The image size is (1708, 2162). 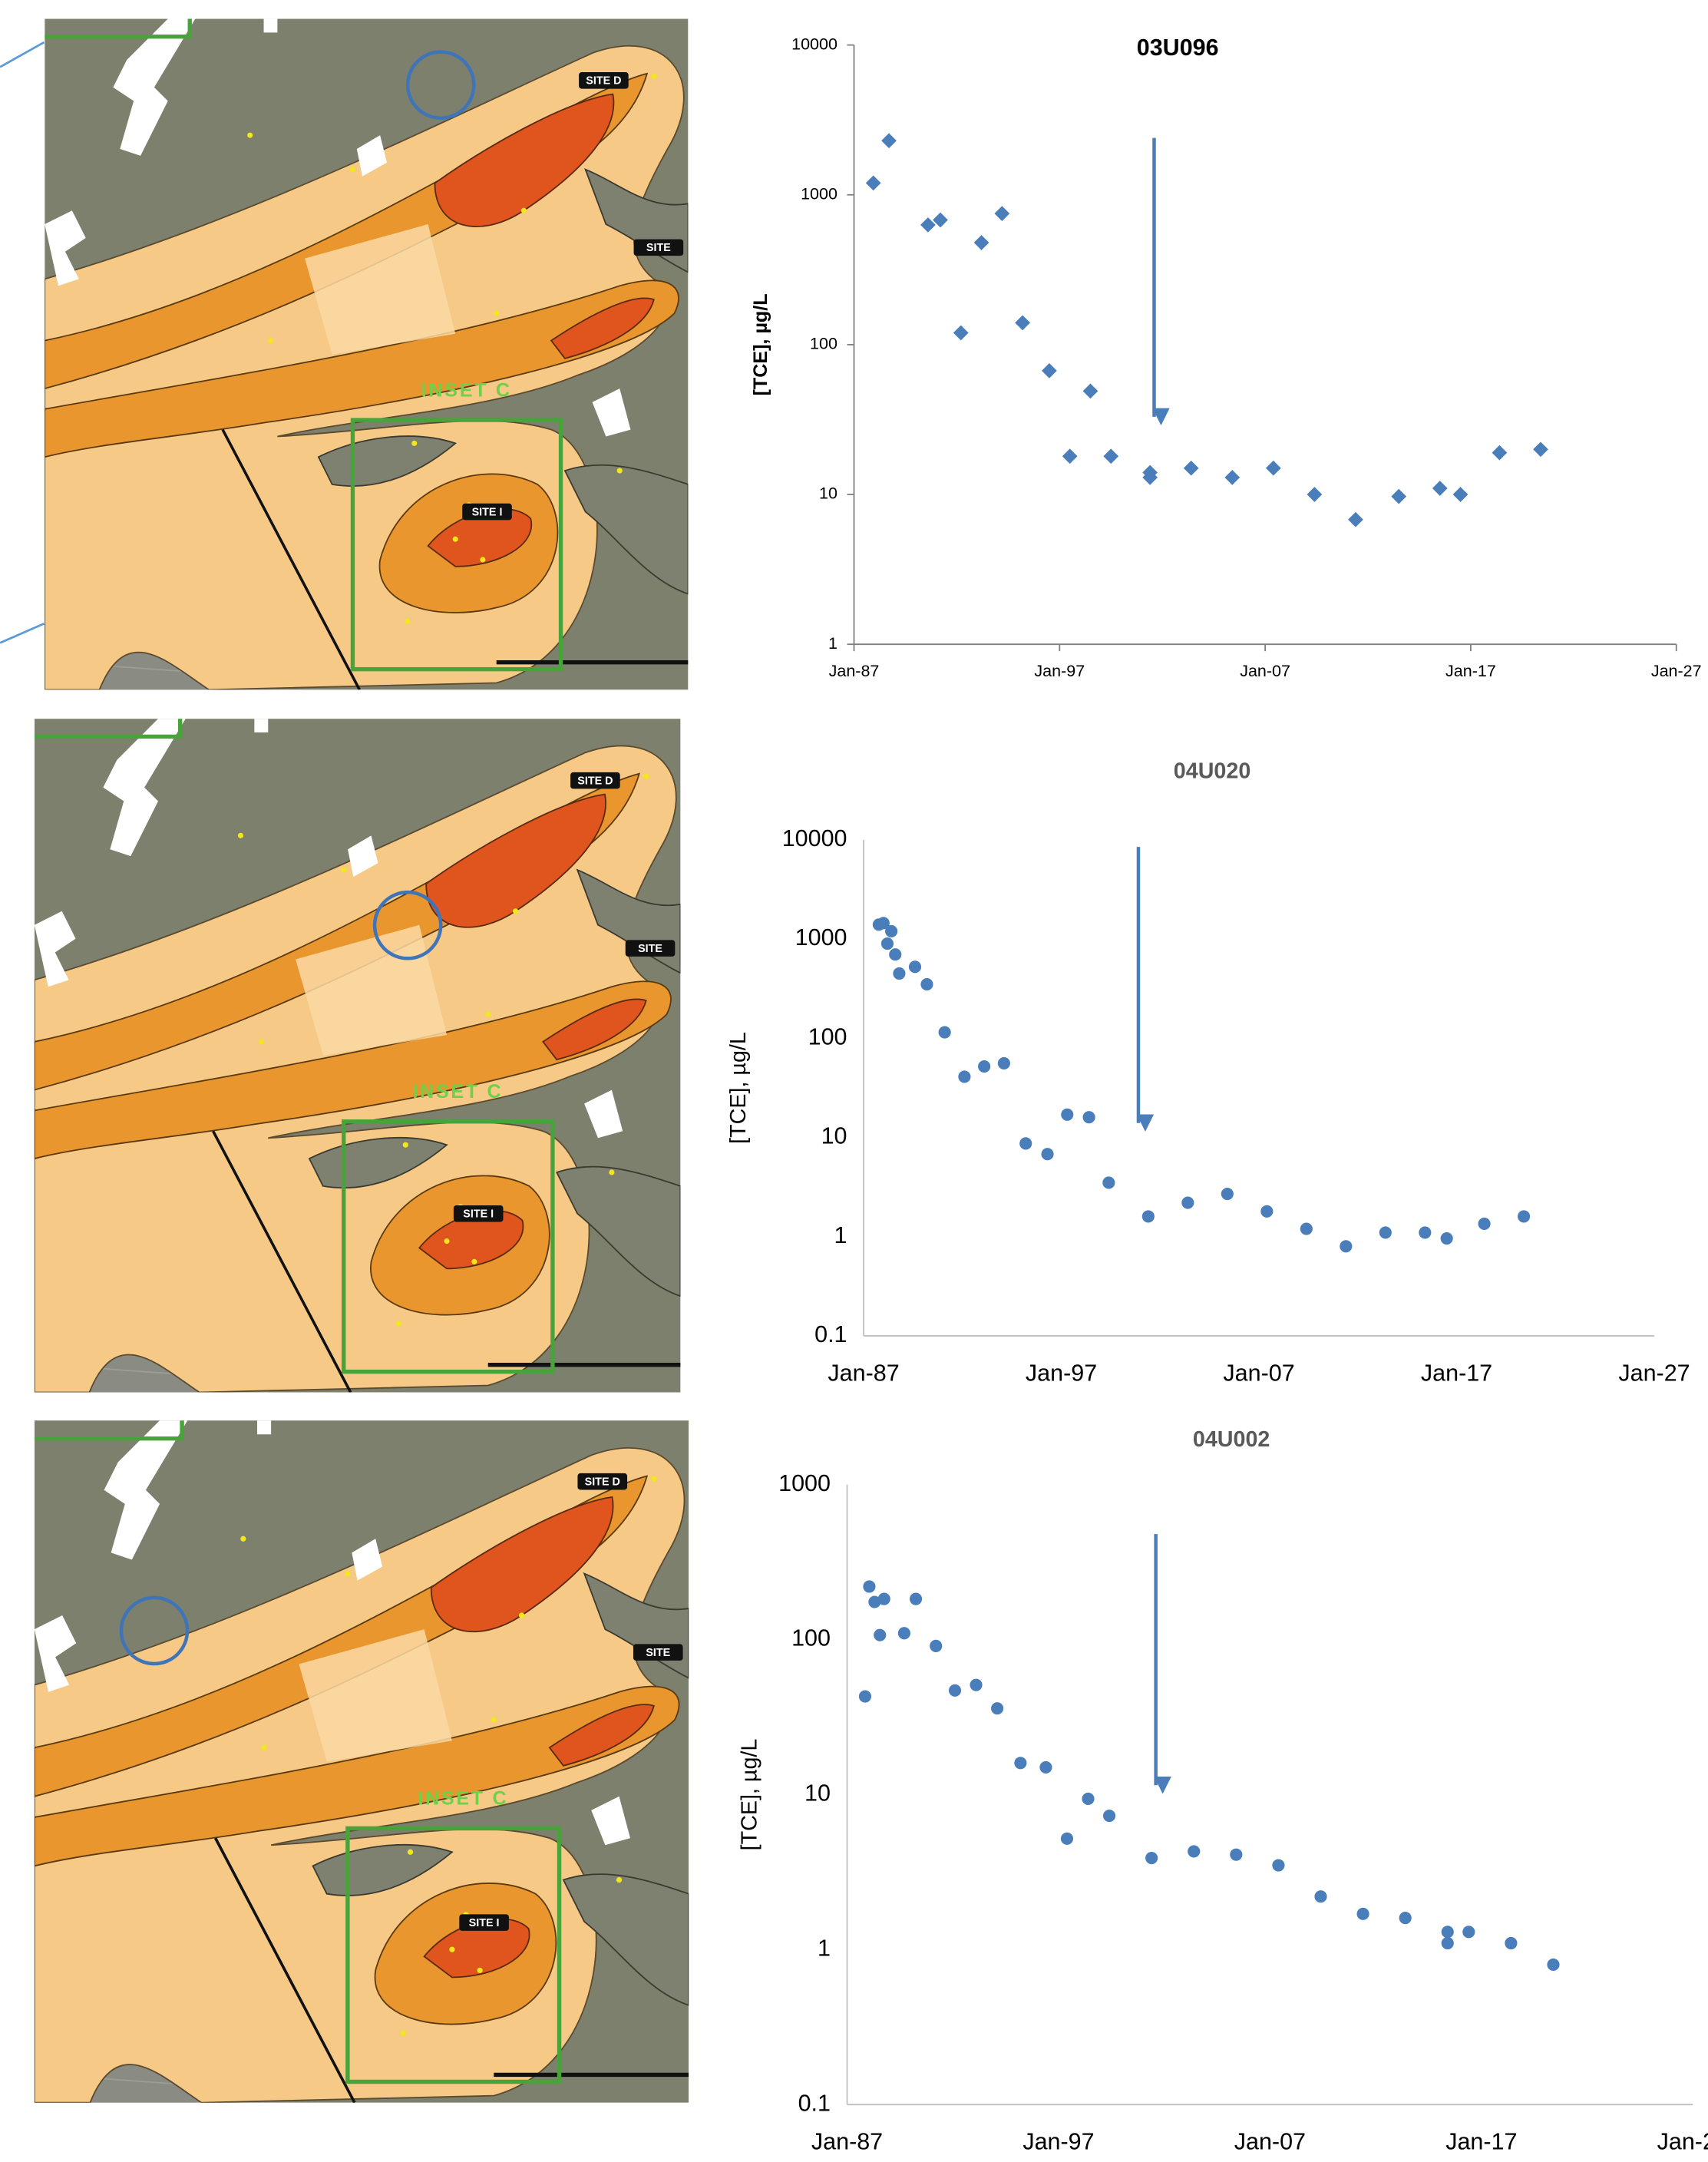 I want to click on y-tick-label: 10000, so click(x=814, y=838).